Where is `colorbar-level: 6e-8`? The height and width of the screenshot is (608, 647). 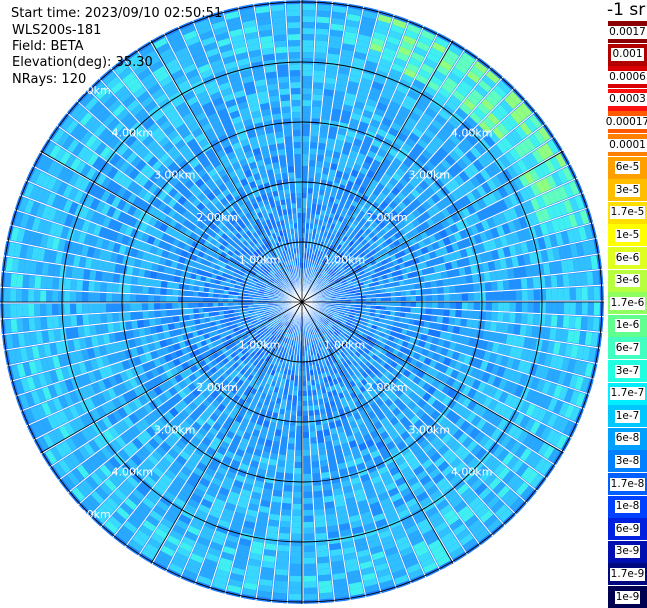
colorbar-level: 6e-8 is located at coordinates (627, 438).